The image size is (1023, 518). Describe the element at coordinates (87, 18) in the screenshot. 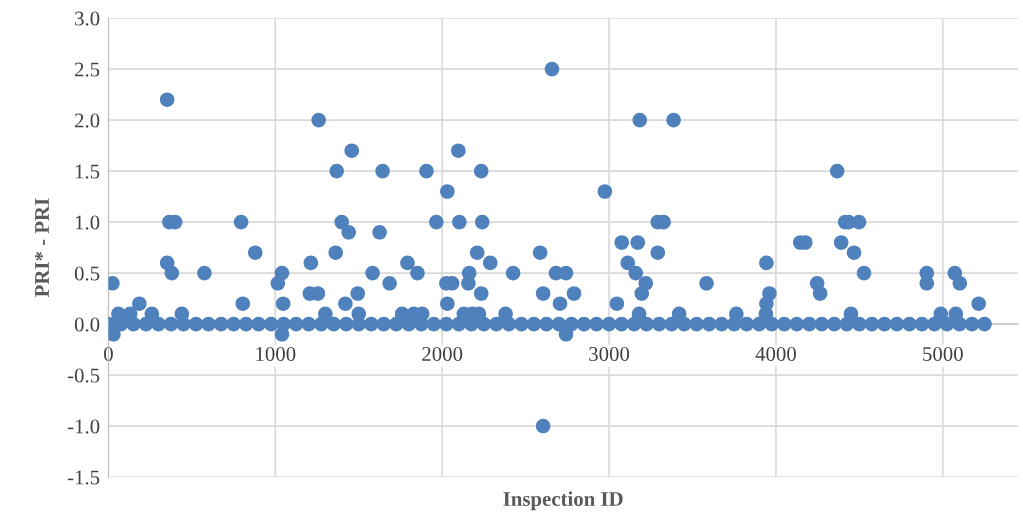

I see `y-tick-label: 3.0` at that location.